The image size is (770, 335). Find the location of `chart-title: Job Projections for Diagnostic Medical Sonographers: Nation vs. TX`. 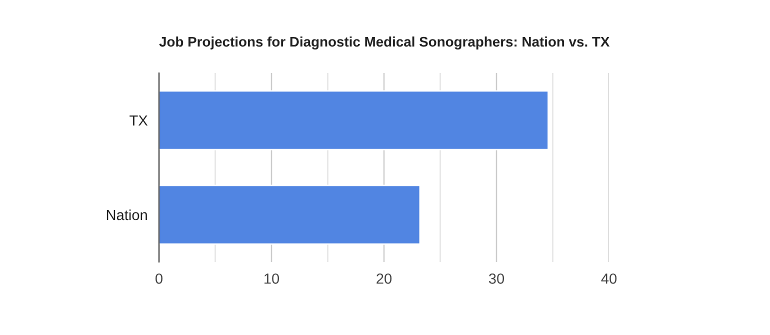

chart-title: Job Projections for Diagnostic Medical Sonographers: Nation vs. TX is located at coordinates (384, 43).